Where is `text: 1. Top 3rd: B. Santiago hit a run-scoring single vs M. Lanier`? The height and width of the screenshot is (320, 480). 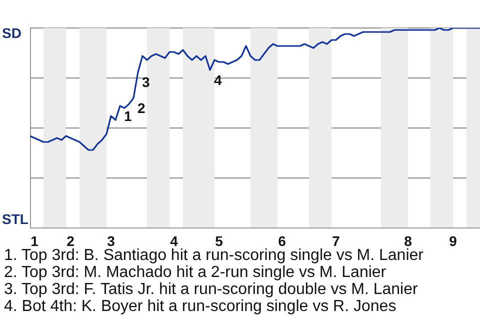
text: 1. Top 3rd: B. Santiago hit a run-scoring single vs M. Lanier is located at coordinates (214, 255).